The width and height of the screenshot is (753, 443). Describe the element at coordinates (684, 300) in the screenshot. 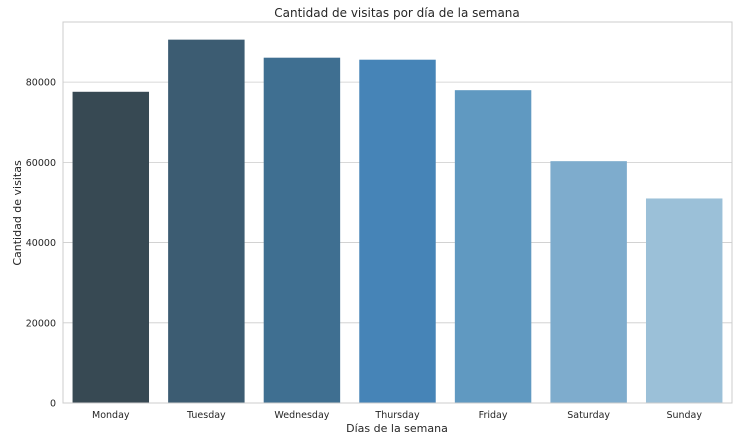

I see `bar-sunday` at that location.